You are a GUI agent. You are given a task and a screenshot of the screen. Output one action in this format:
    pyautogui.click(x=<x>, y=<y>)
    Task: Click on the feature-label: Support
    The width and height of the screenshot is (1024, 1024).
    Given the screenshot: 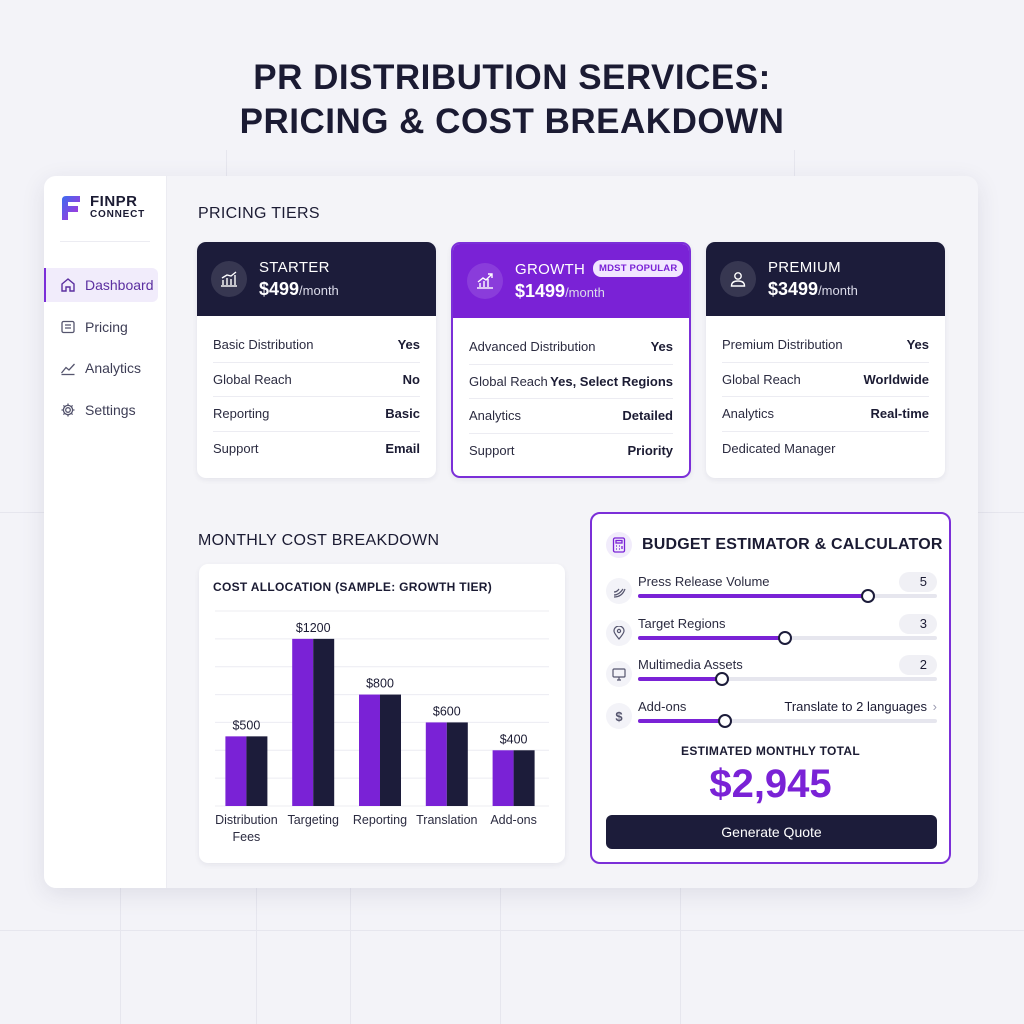 What is the action you would take?
    pyautogui.click(x=236, y=449)
    